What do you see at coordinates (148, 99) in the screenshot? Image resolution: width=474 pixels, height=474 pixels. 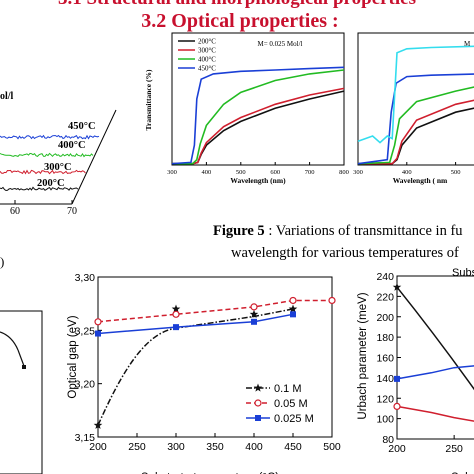 I see `trans-left-ylabel: Transmittance (%)` at bounding box center [148, 99].